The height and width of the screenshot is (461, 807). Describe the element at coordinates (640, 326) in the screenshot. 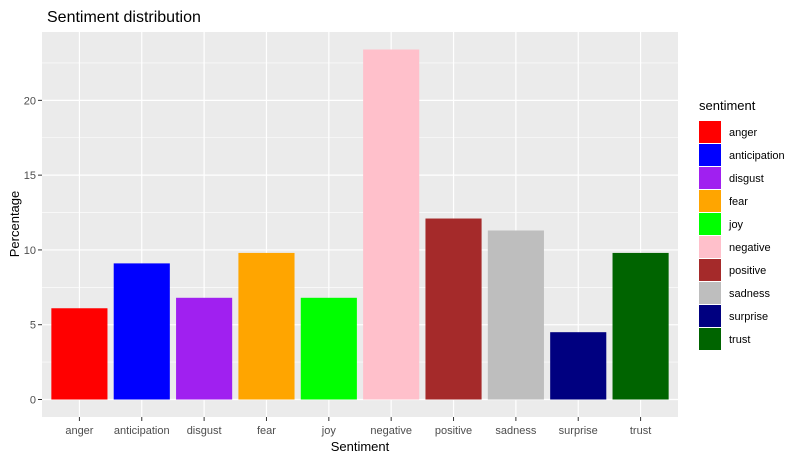

I see `bar-trust` at that location.